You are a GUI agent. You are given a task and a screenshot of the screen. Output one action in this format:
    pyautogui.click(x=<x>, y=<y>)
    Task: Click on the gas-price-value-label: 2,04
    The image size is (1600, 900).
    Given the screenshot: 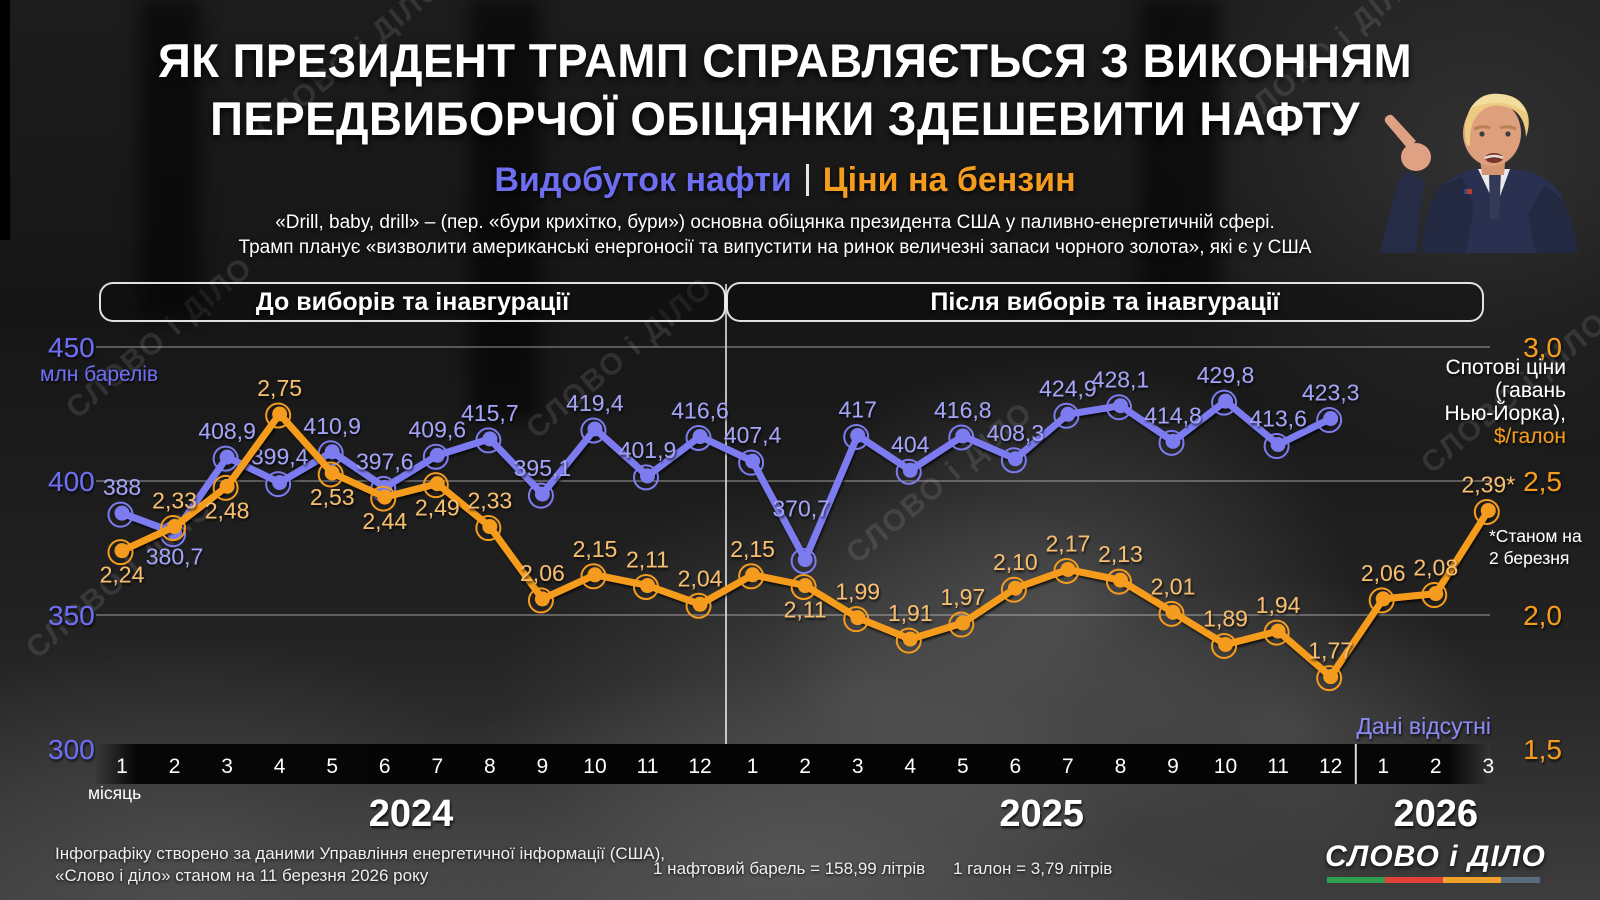 What is the action you would take?
    pyautogui.click(x=700, y=578)
    